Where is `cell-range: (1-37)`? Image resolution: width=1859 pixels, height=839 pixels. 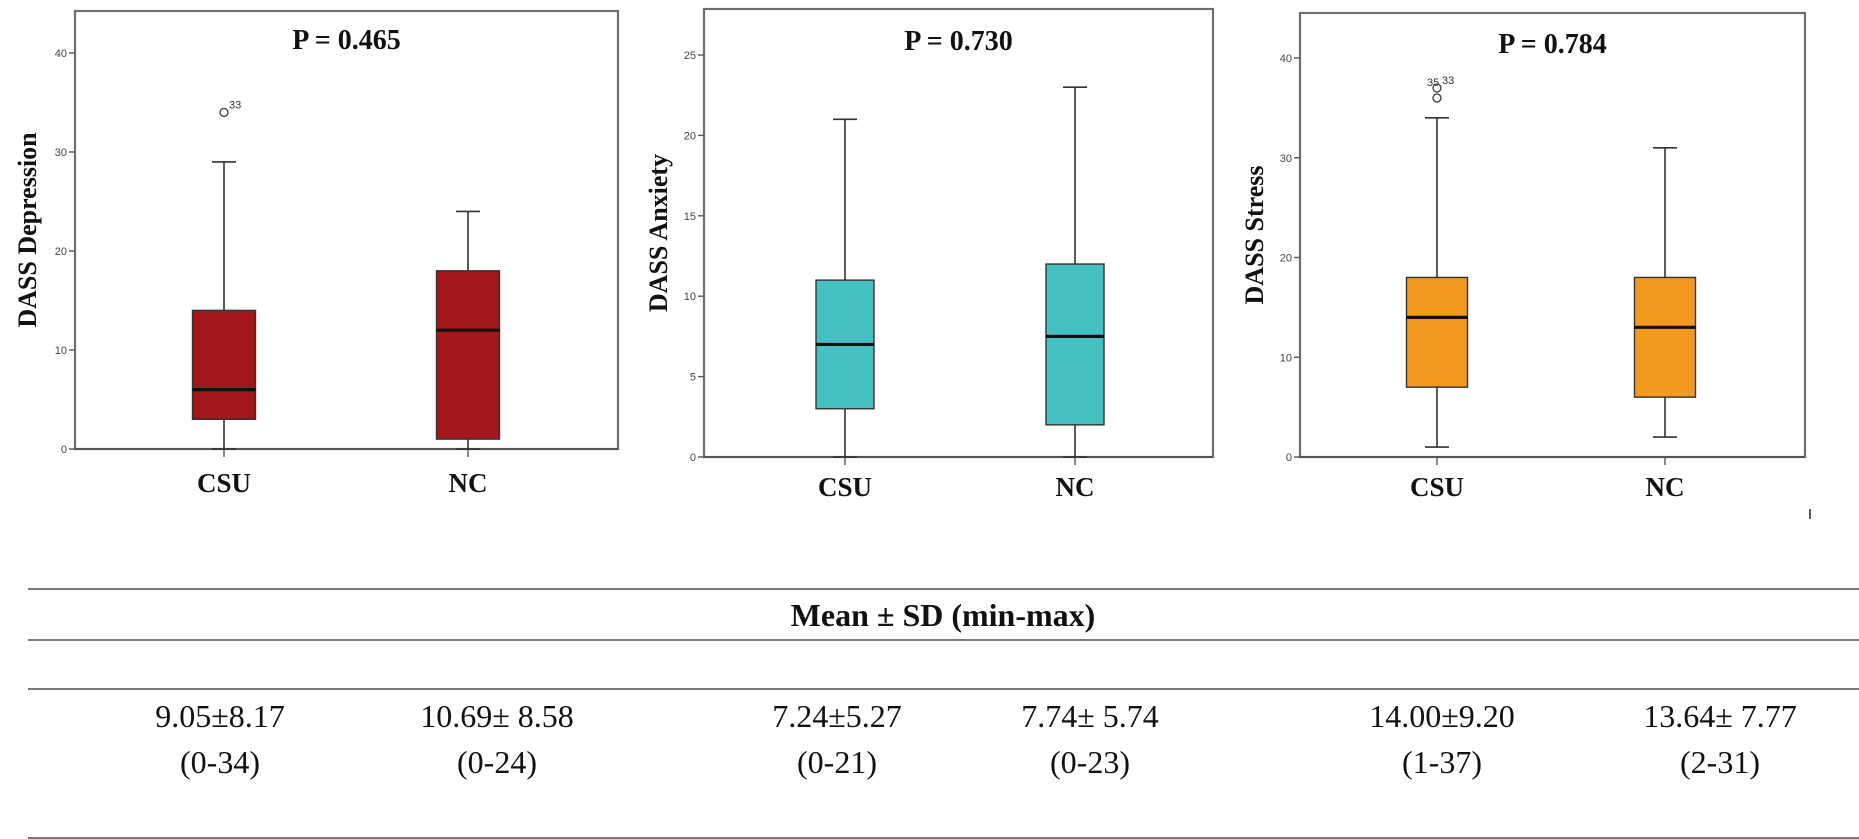 cell-range: (1-37) is located at coordinates (1442, 762).